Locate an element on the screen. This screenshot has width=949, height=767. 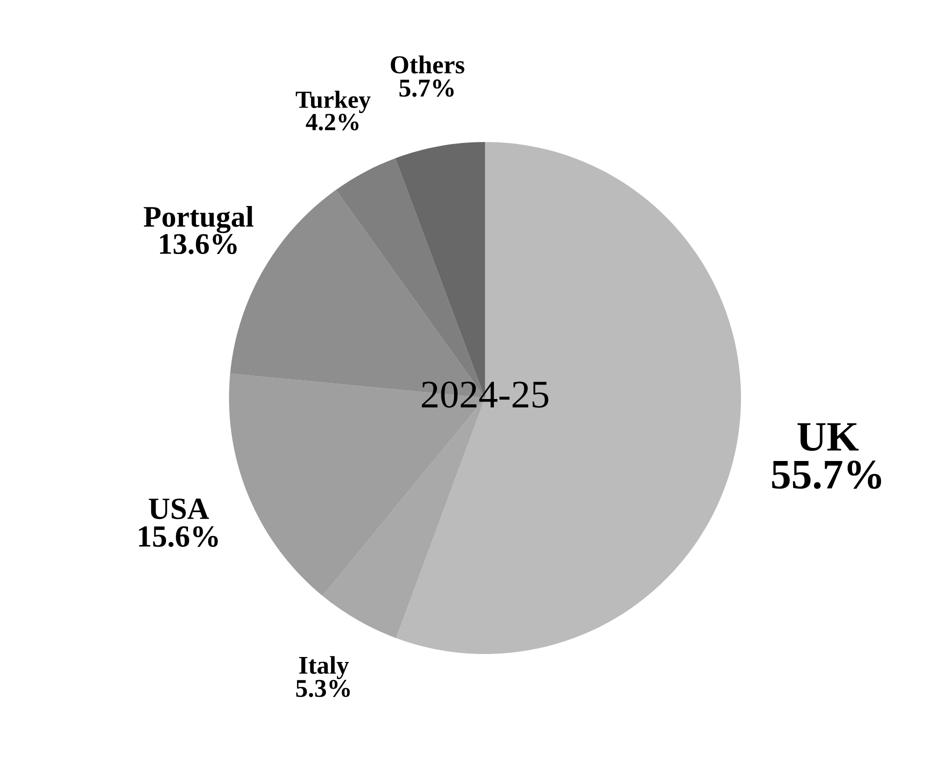
data-label: 5.7% is located at coordinates (426, 88).